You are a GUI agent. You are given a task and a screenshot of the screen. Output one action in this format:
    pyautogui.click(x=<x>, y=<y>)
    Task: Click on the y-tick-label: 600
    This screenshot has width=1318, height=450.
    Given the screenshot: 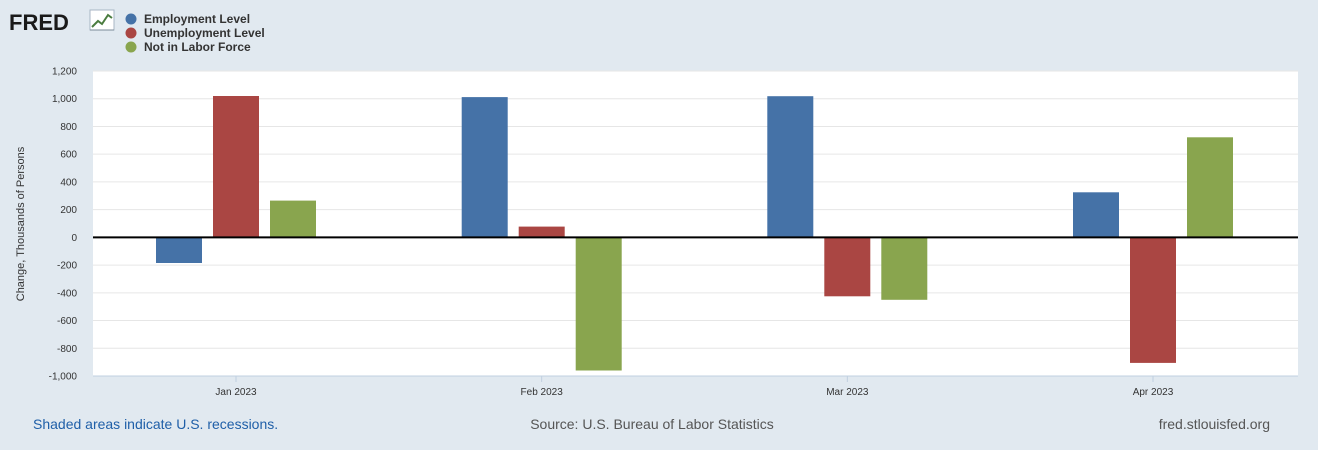 What is the action you would take?
    pyautogui.click(x=68, y=155)
    